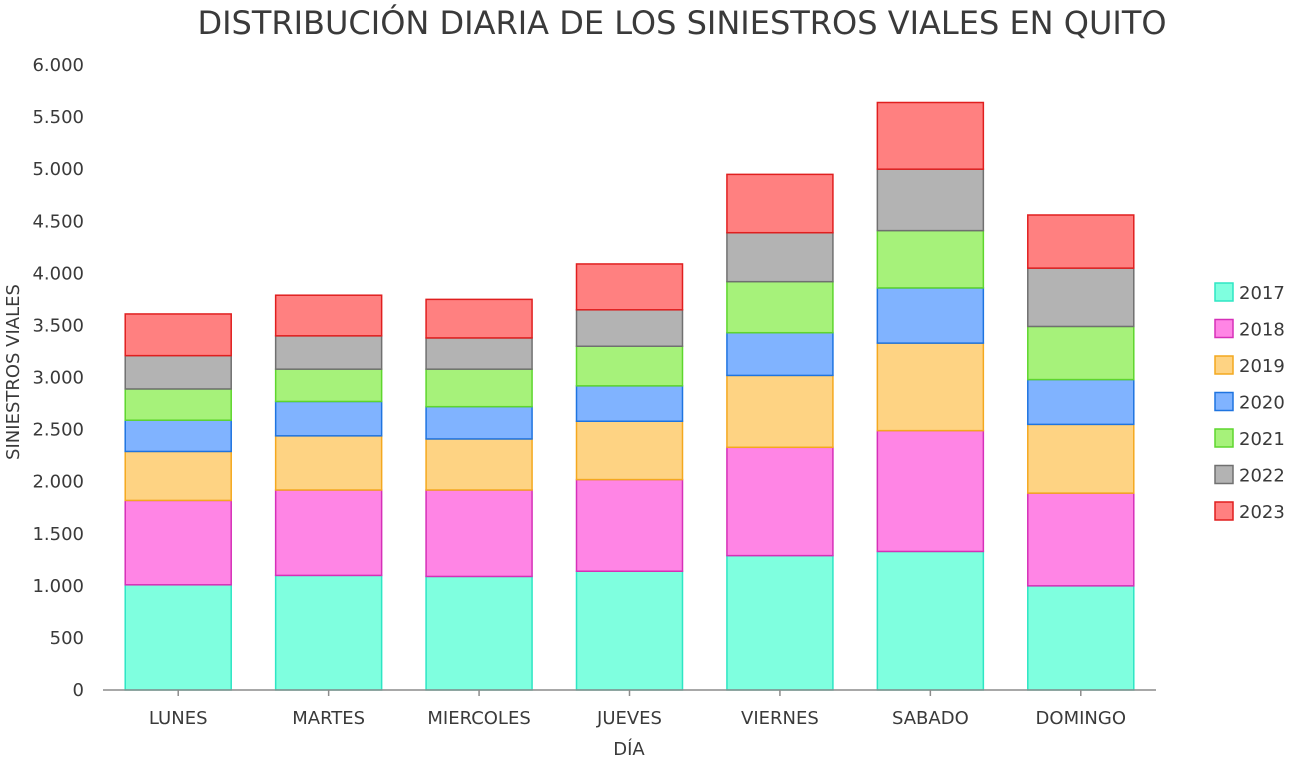  Describe the element at coordinates (629, 287) in the screenshot. I see `bar-segment-jueves-2023` at that location.